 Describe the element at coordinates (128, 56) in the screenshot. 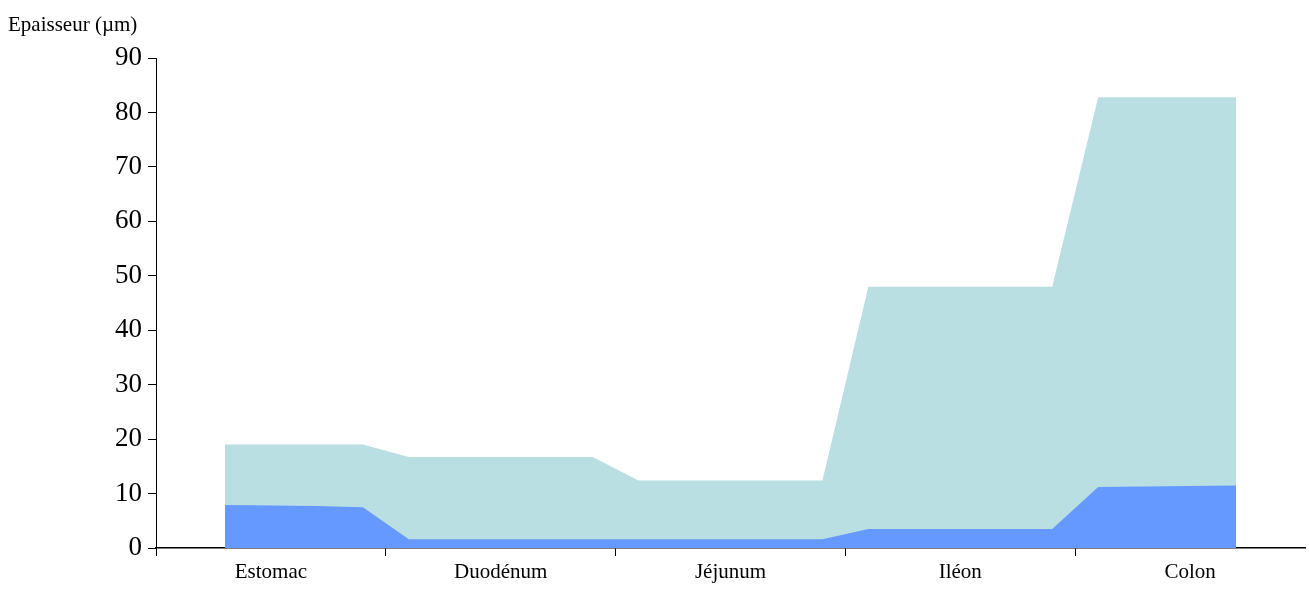

I see `y-tick-label: 90` at that location.